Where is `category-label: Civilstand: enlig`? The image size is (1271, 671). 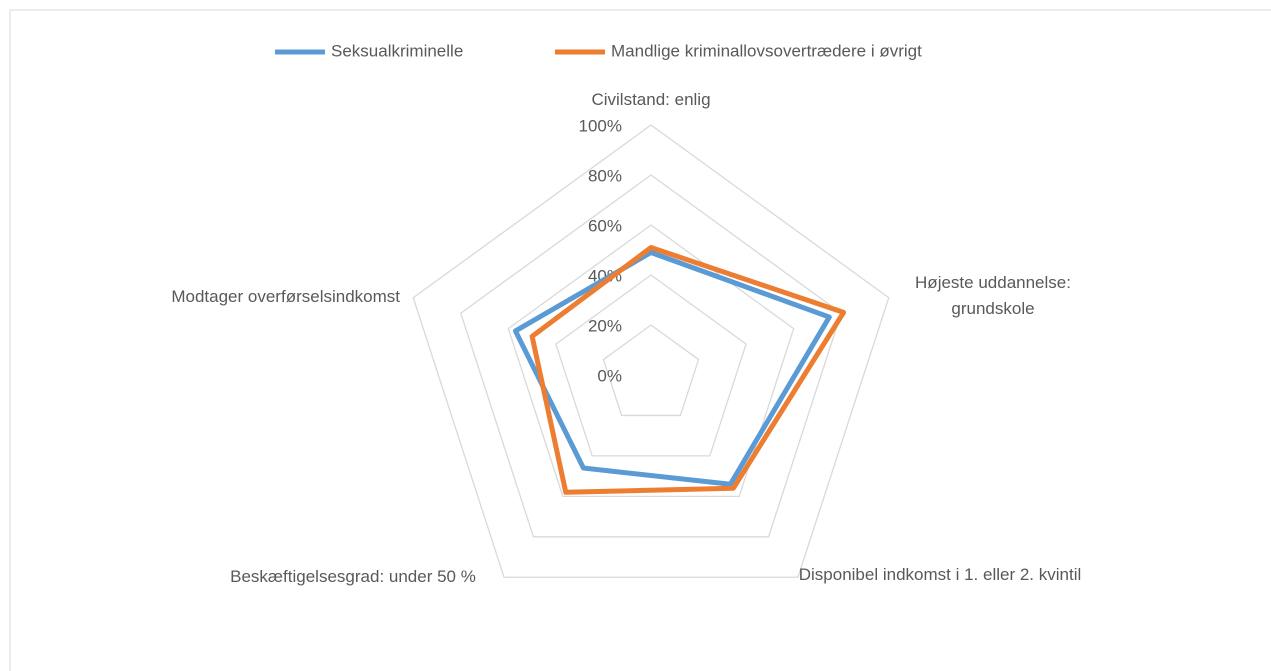 category-label: Civilstand: enlig is located at coordinates (651, 99).